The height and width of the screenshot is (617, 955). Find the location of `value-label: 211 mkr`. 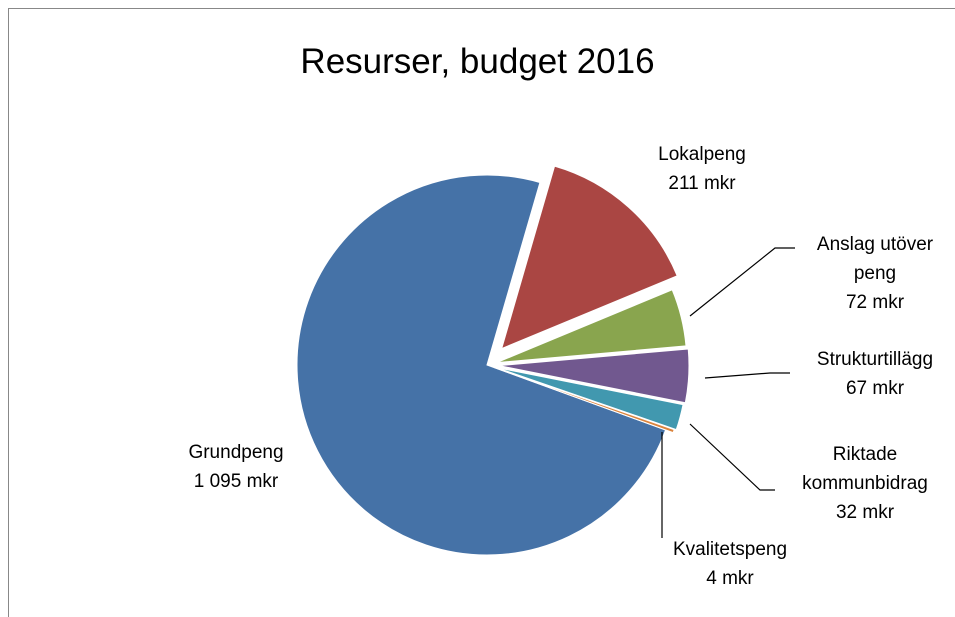

value-label: 211 mkr is located at coordinates (702, 183).